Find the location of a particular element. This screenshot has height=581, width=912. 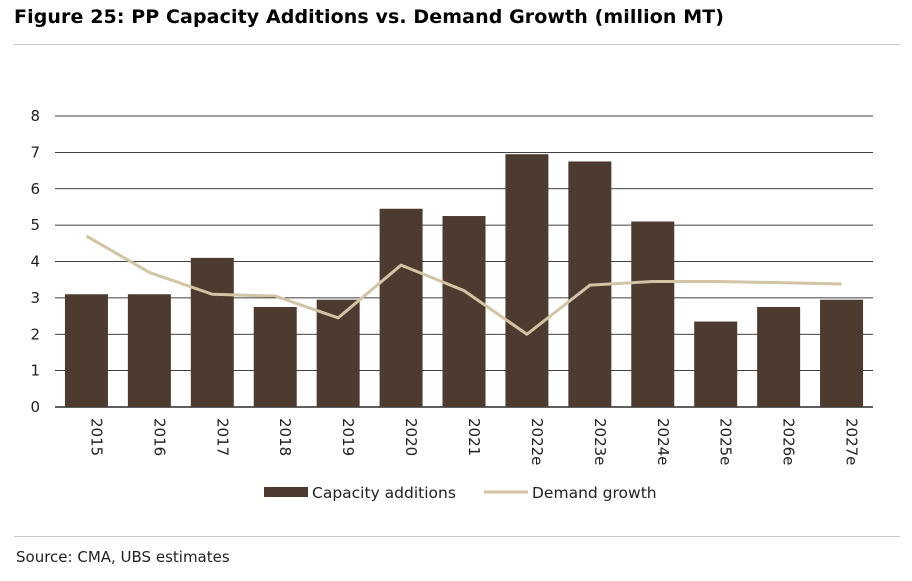

x-tick-label: 2027e is located at coordinates (852, 441).